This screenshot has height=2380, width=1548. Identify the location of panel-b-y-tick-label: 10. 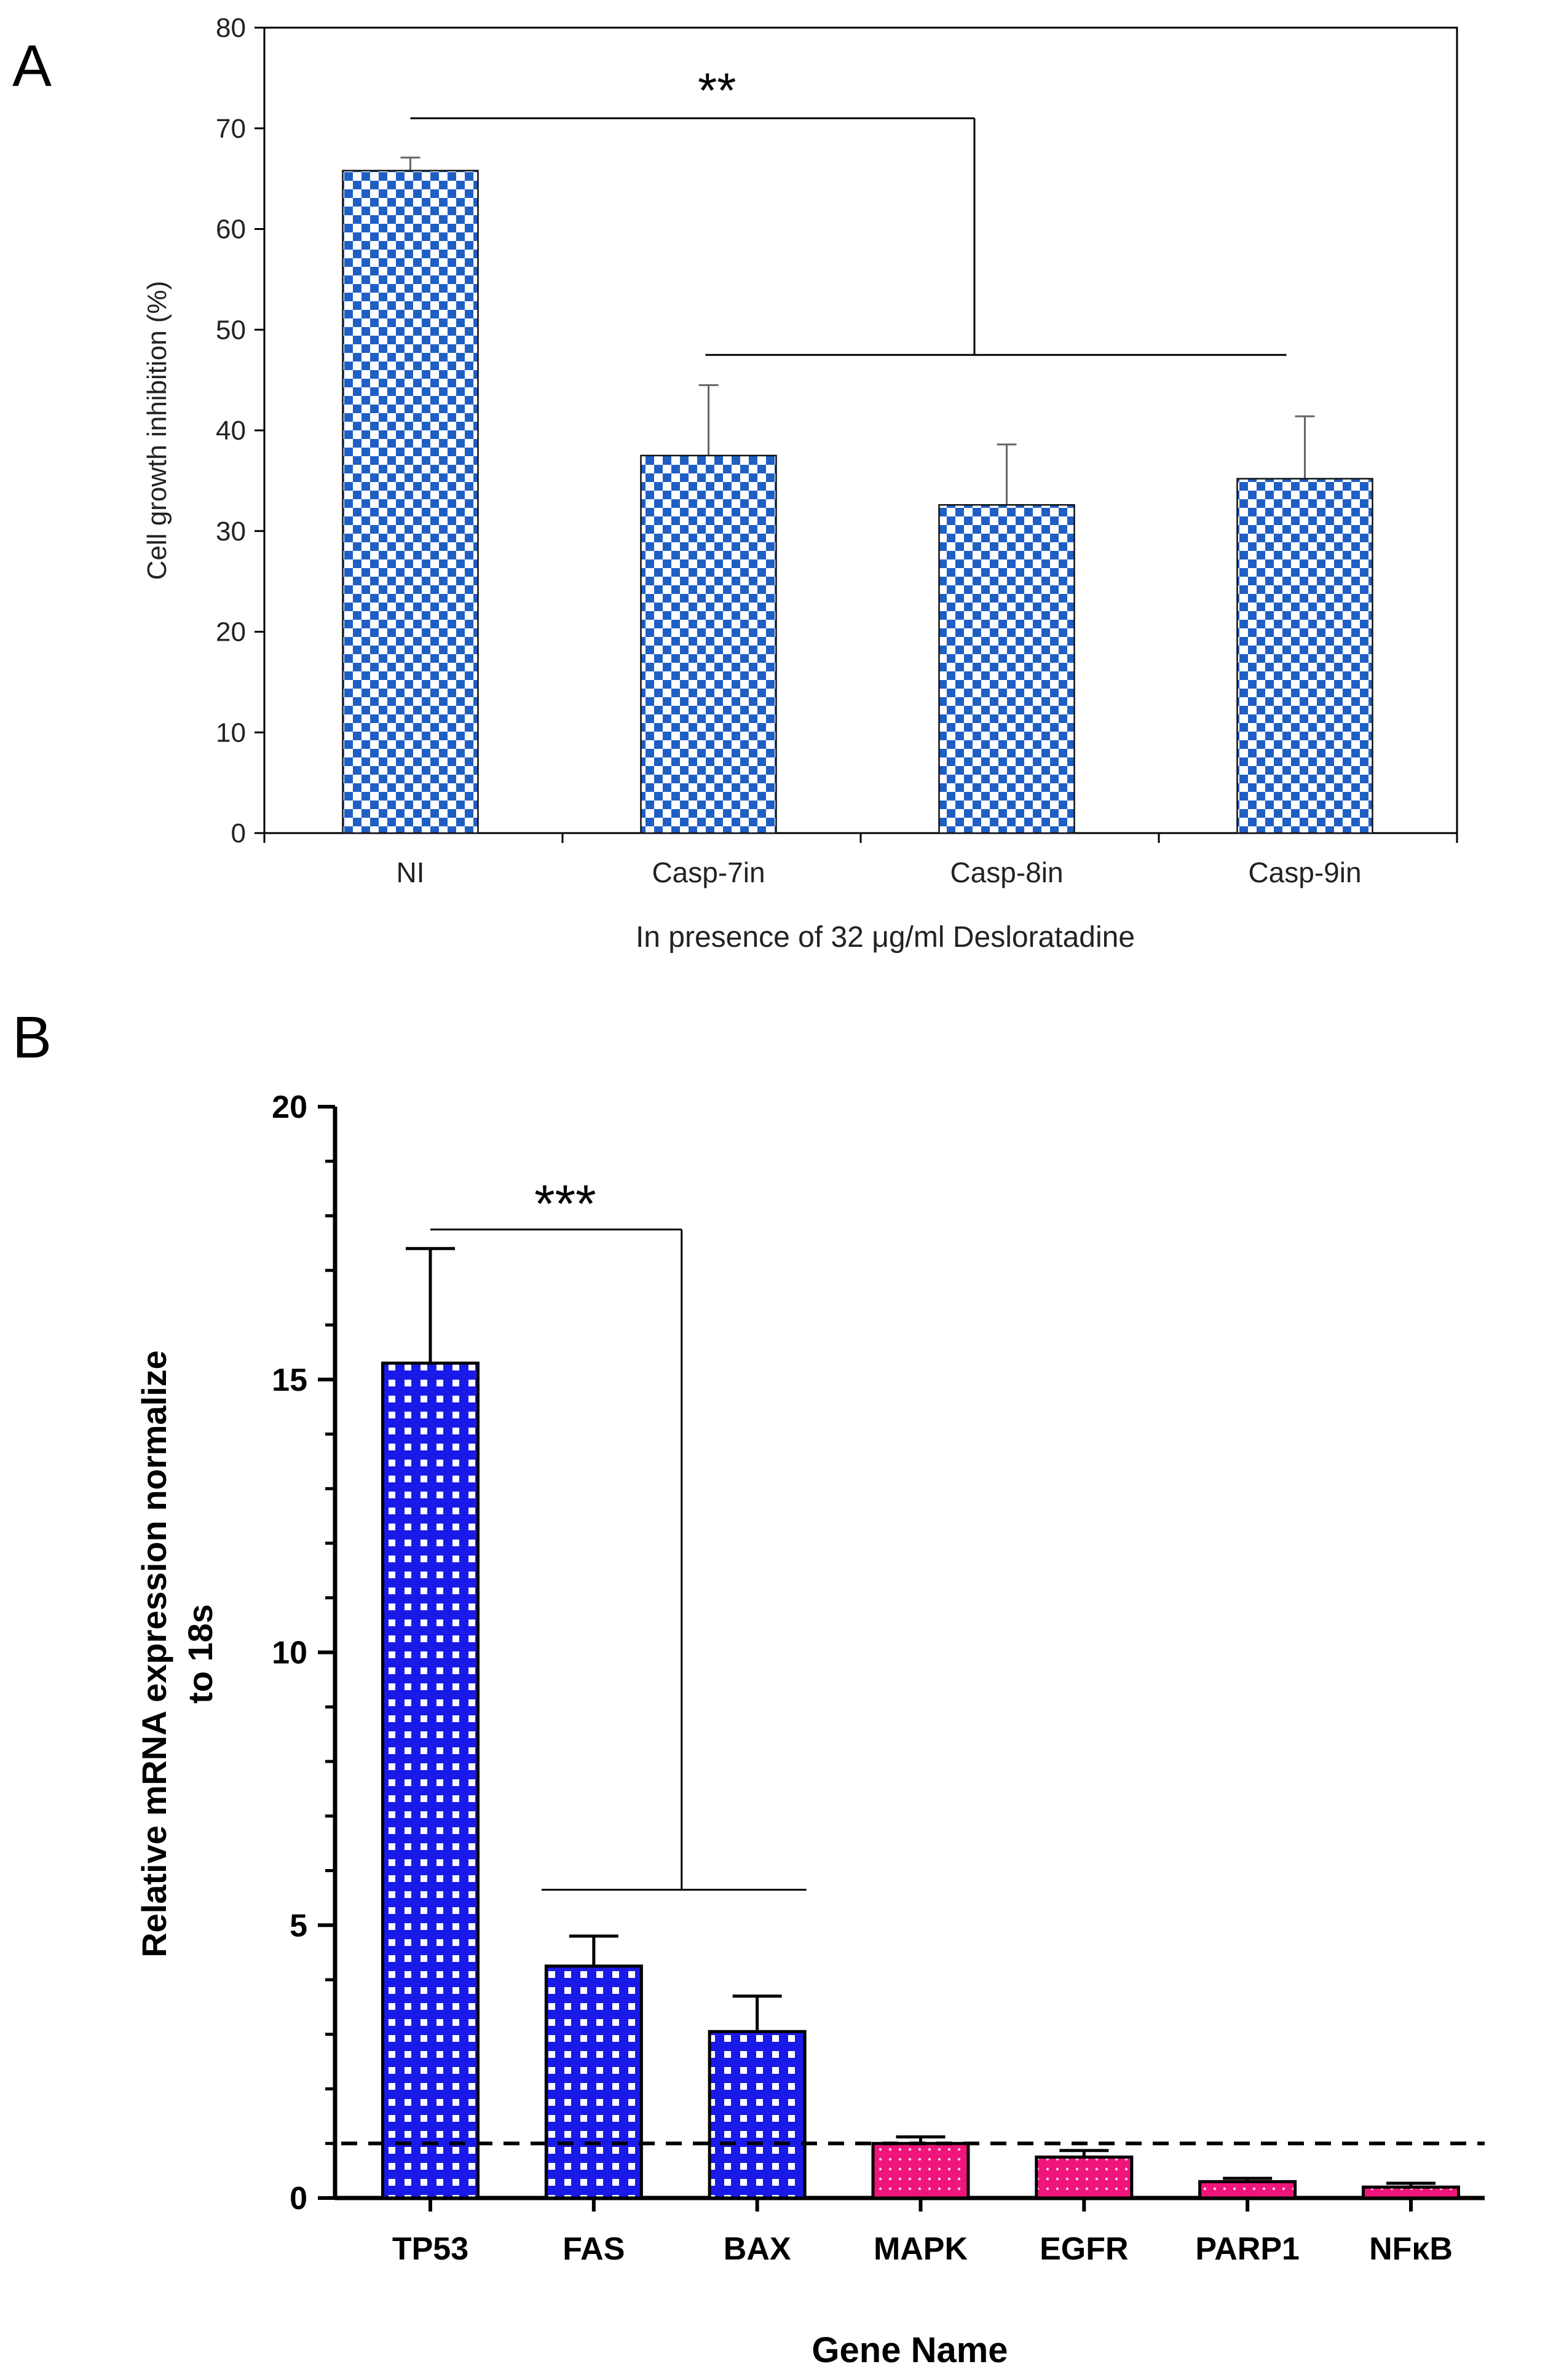
(289, 1653).